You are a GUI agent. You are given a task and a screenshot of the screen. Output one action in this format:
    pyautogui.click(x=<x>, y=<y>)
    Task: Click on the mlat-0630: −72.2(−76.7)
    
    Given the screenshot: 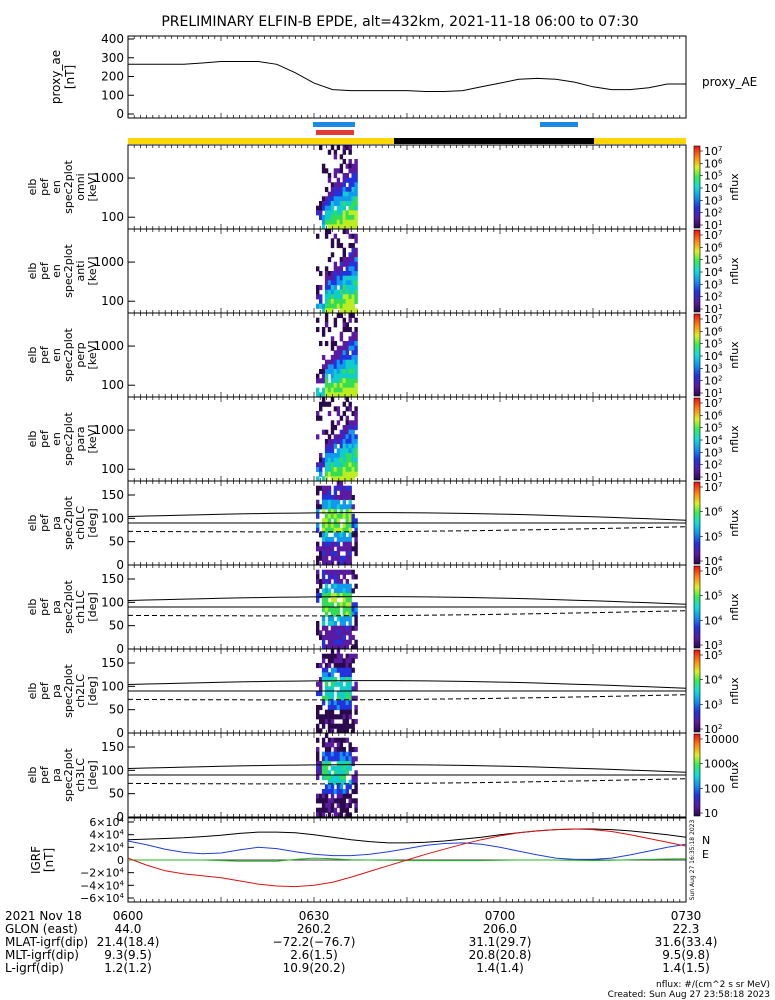 What is the action you would take?
    pyautogui.click(x=314, y=942)
    